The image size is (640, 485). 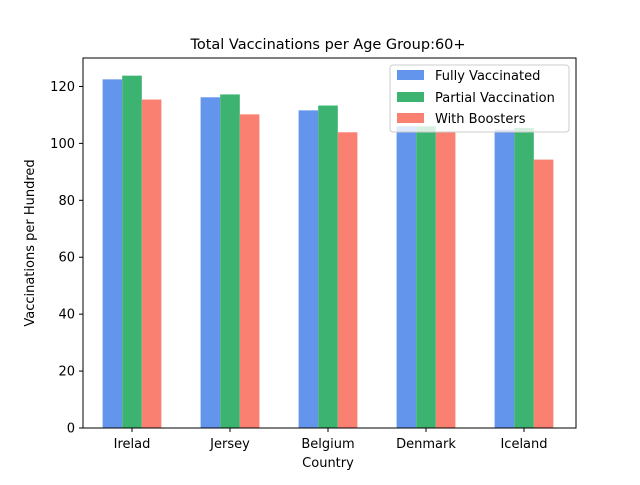 I want to click on chart-title: Total Vaccinations per Age Group:60+, so click(x=327, y=45).